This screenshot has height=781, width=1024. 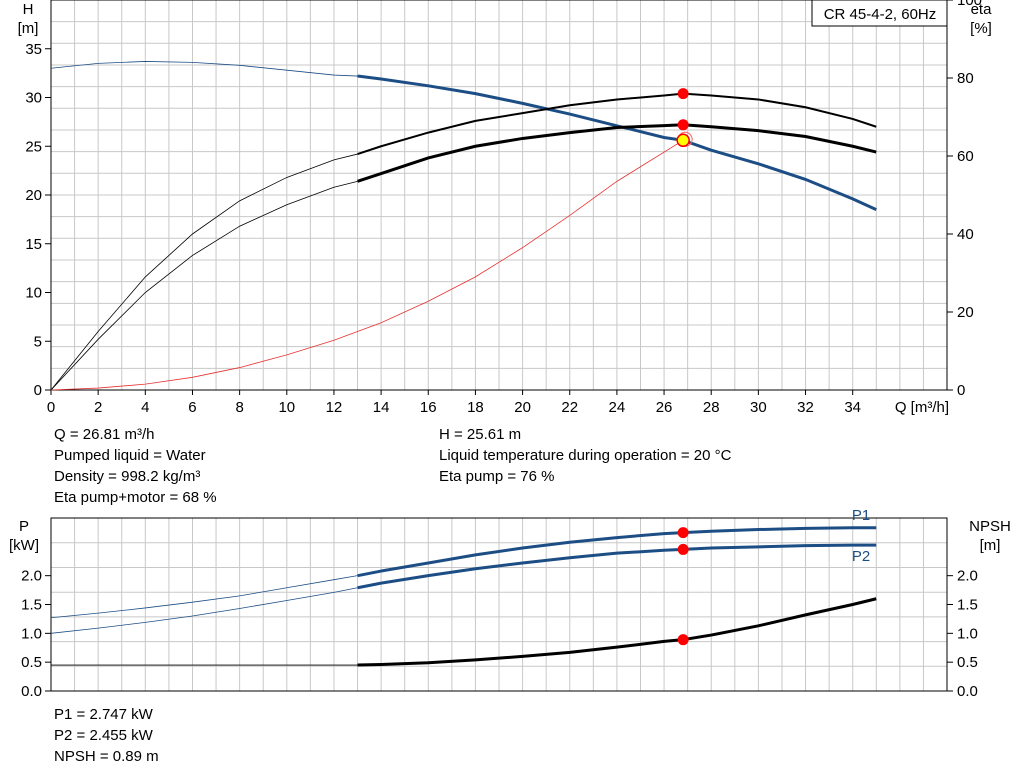 What do you see at coordinates (758, 407) in the screenshot?
I see `x-tick-label: 30` at bounding box center [758, 407].